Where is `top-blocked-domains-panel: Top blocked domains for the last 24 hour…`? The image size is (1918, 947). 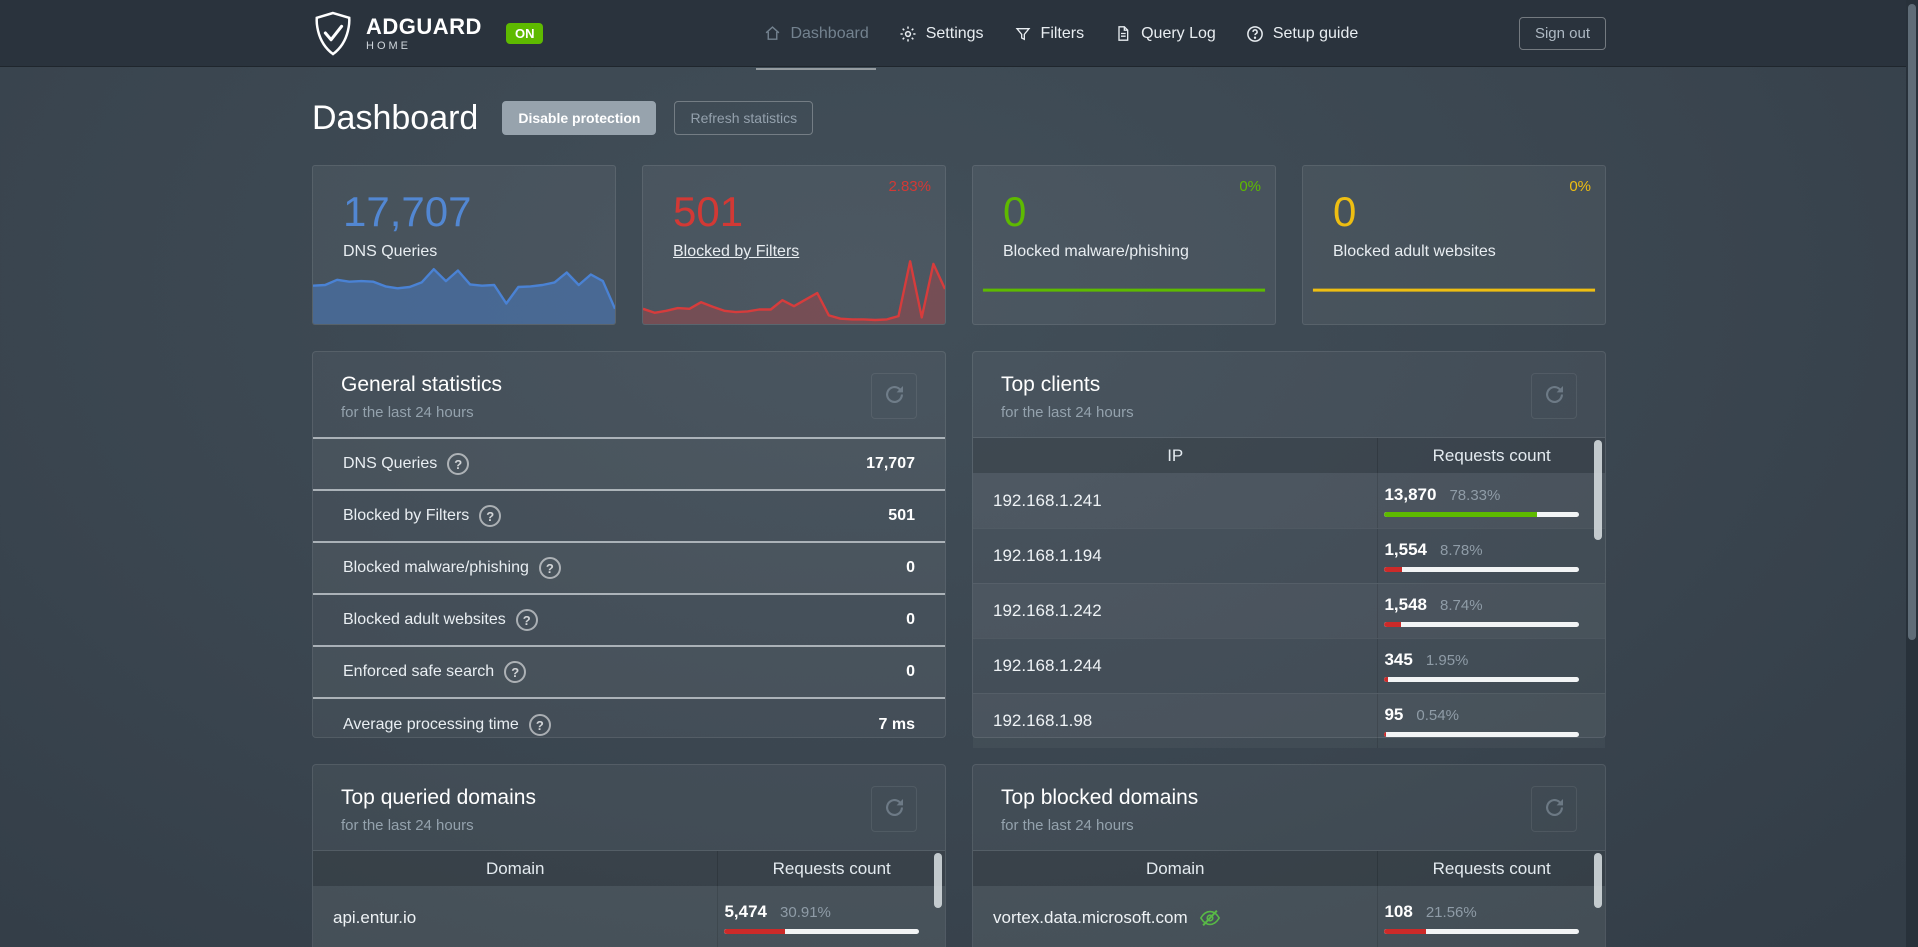
top-blocked-domains-panel: Top blocked domains for the last 24 hour… is located at coordinates (1289, 855).